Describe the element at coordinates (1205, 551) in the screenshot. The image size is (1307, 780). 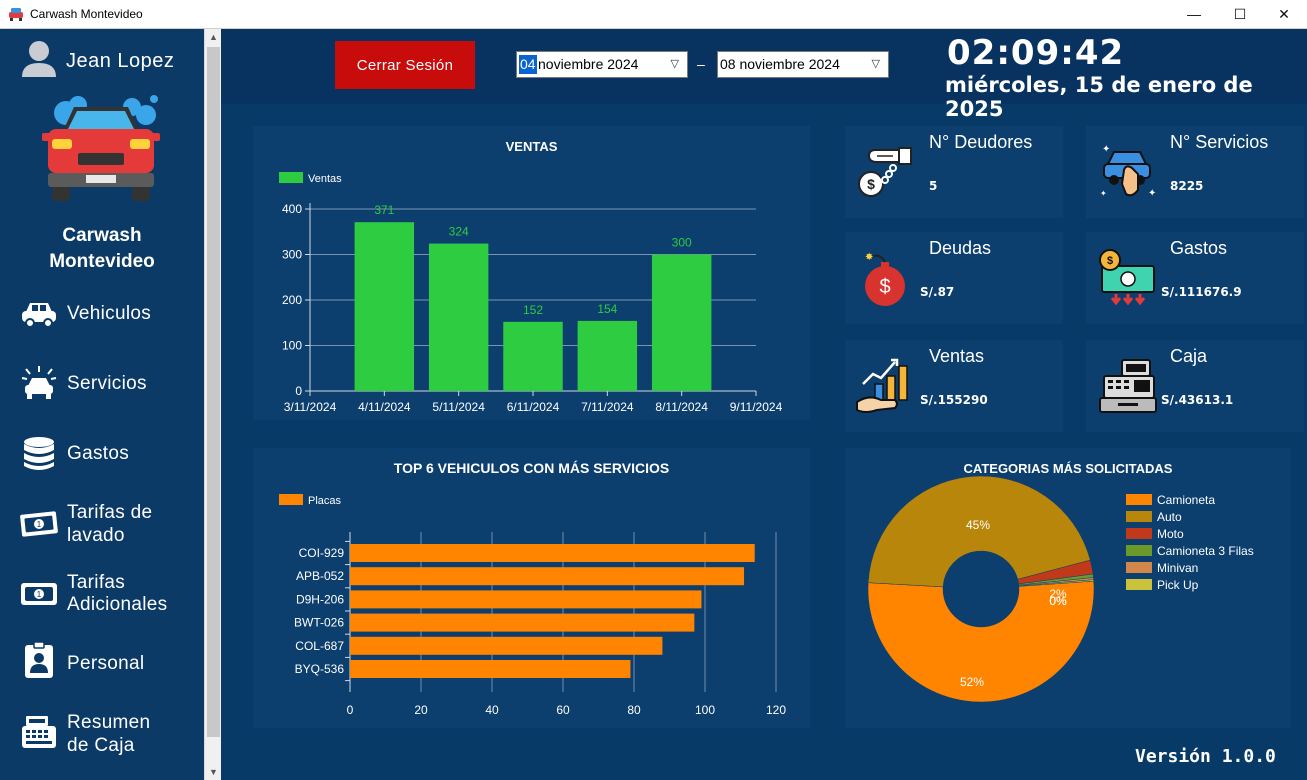
I see `legend-label: Camioneta 3 Filas` at that location.